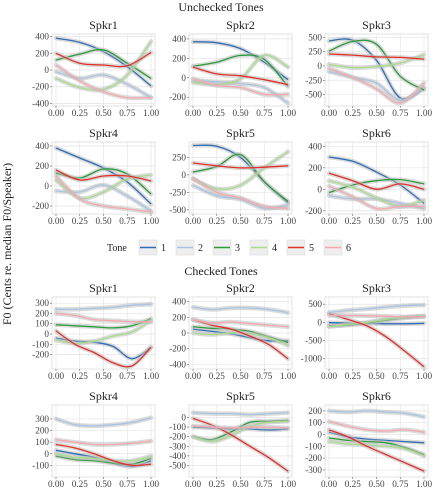 This screenshot has width=443, height=498. I want to click on legend-item-tone-1: 1, so click(152, 247).